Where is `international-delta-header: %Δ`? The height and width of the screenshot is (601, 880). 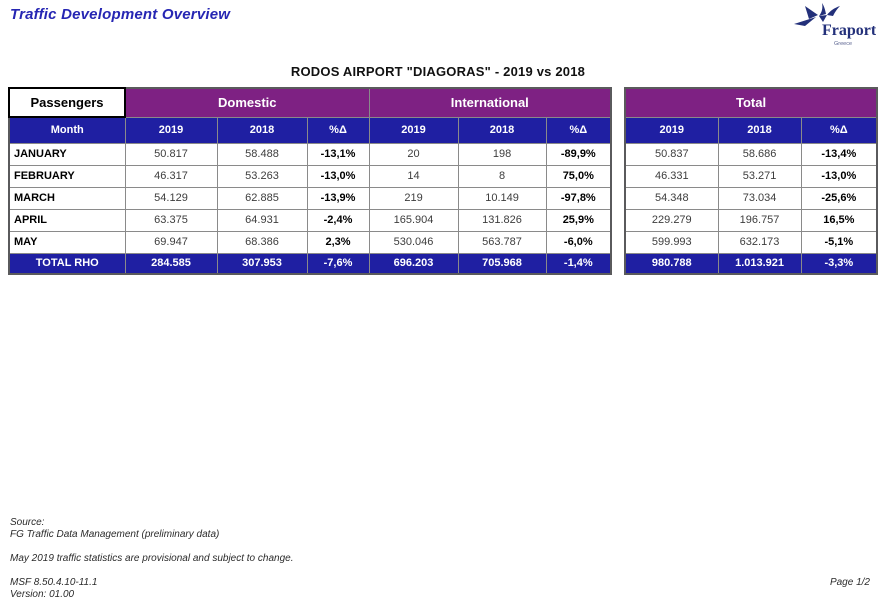
international-delta-header: %Δ is located at coordinates (578, 130).